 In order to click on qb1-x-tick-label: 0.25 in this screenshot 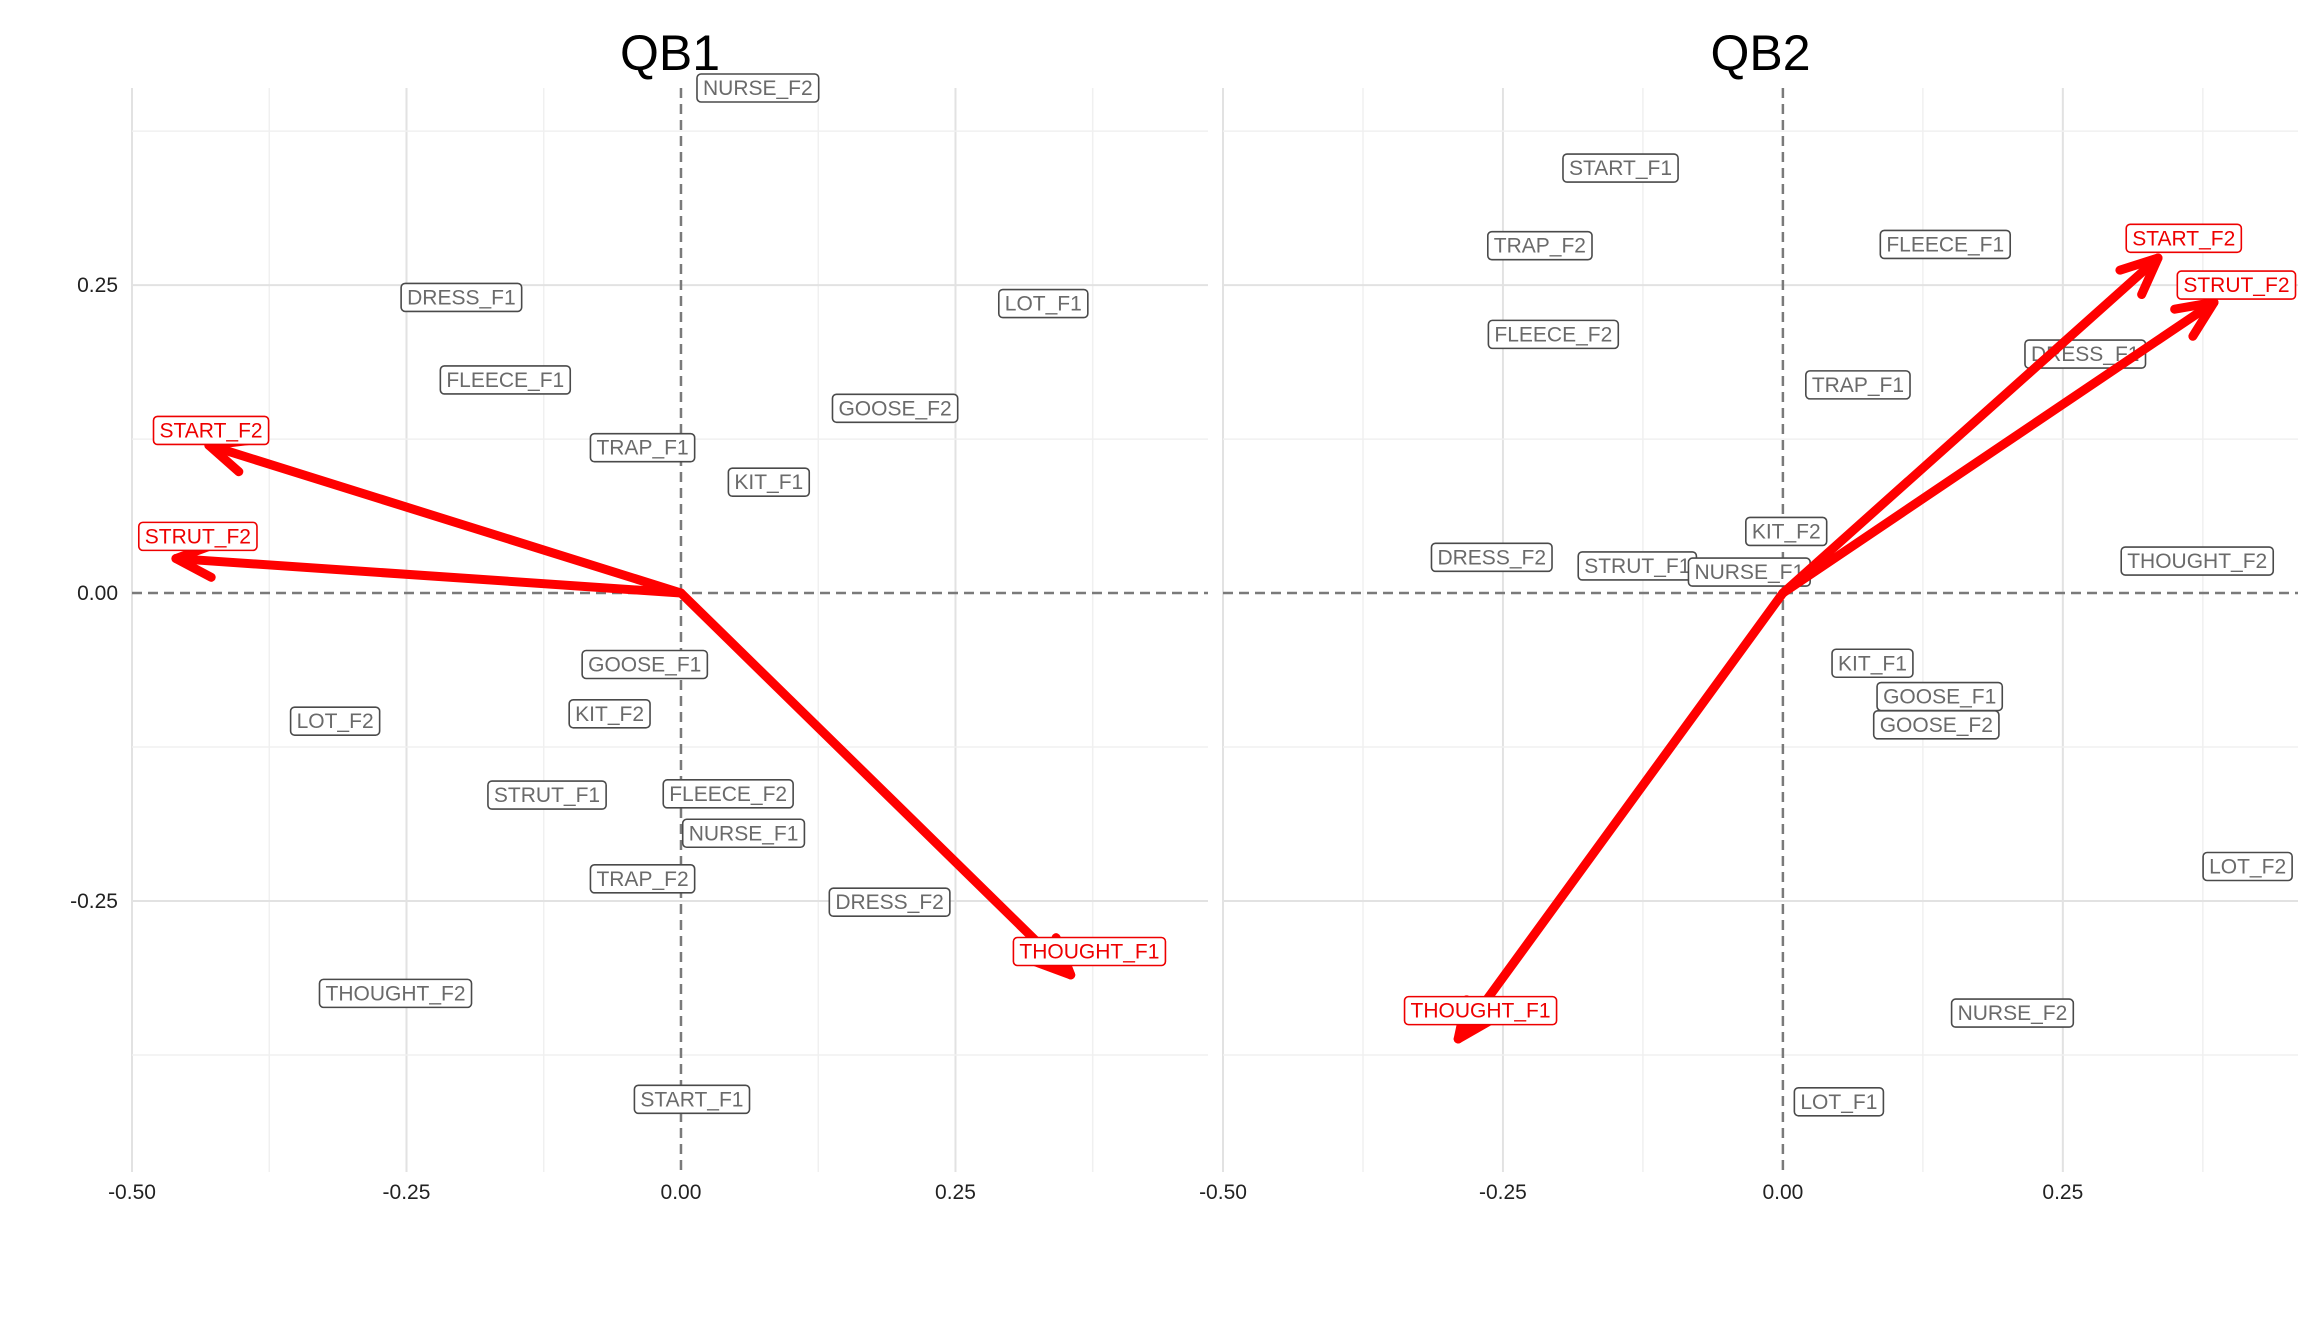, I will do `click(955, 1192)`.